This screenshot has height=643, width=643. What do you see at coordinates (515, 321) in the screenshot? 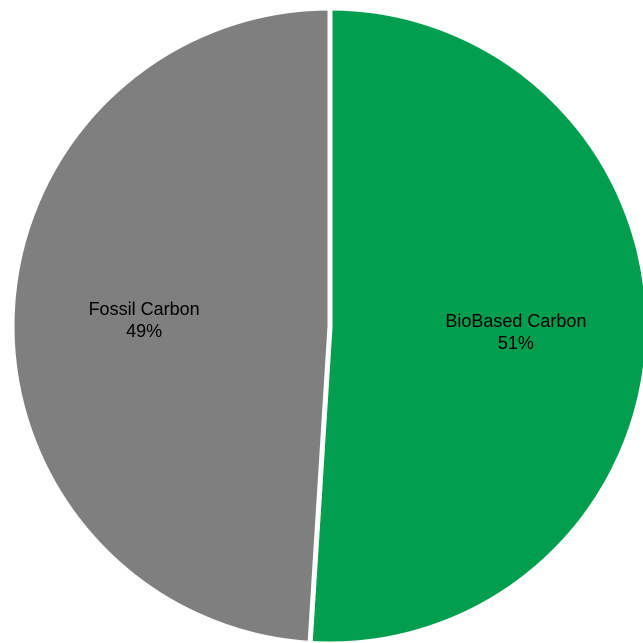
I see `slice-category-label: BioBased Carbon` at bounding box center [515, 321].